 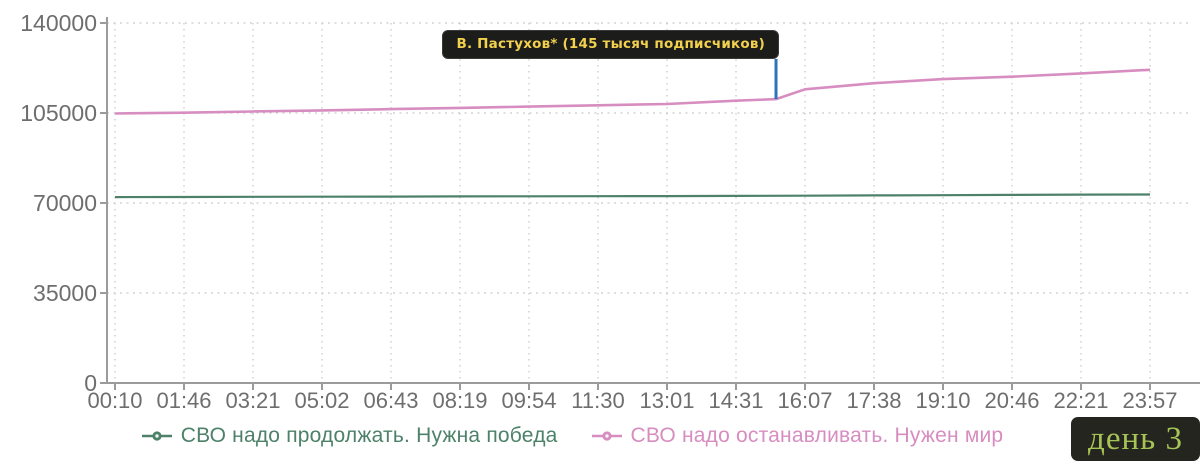 What do you see at coordinates (735, 400) in the screenshot?
I see `x-tick-label: 14:31` at bounding box center [735, 400].